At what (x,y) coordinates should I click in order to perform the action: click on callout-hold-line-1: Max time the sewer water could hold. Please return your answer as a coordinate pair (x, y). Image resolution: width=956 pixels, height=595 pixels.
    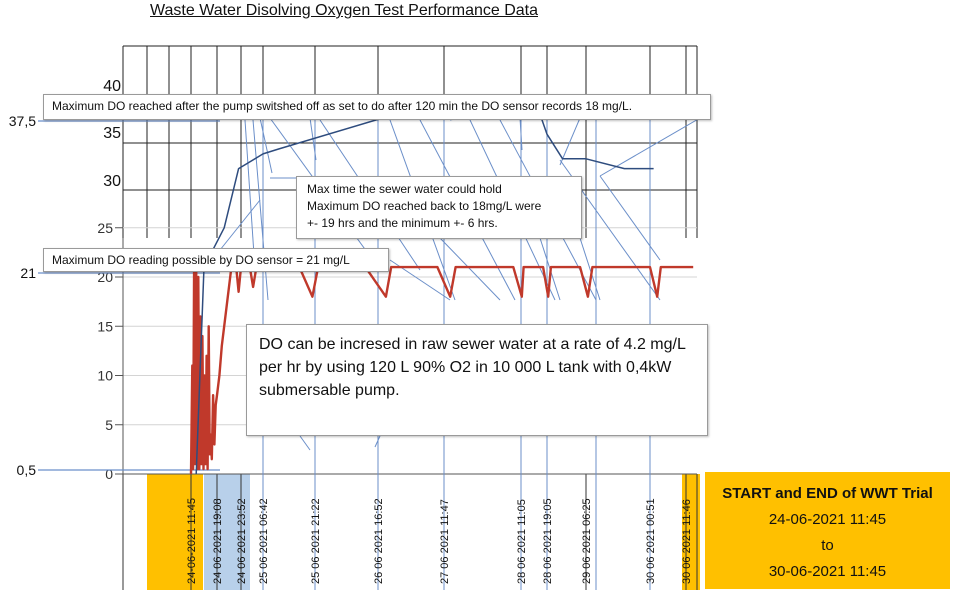
    Looking at the image, I should click on (404, 189).